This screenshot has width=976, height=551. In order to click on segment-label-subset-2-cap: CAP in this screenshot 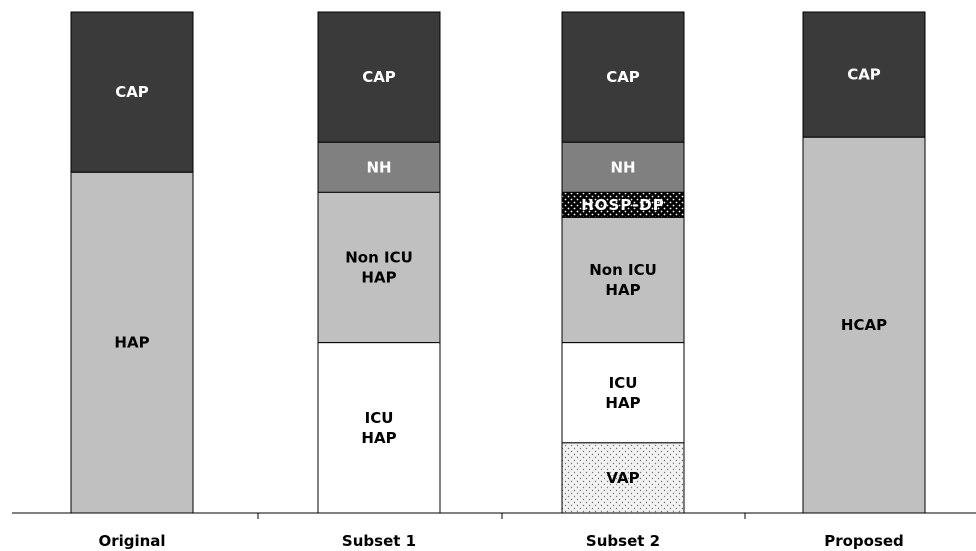, I will do `click(623, 77)`.